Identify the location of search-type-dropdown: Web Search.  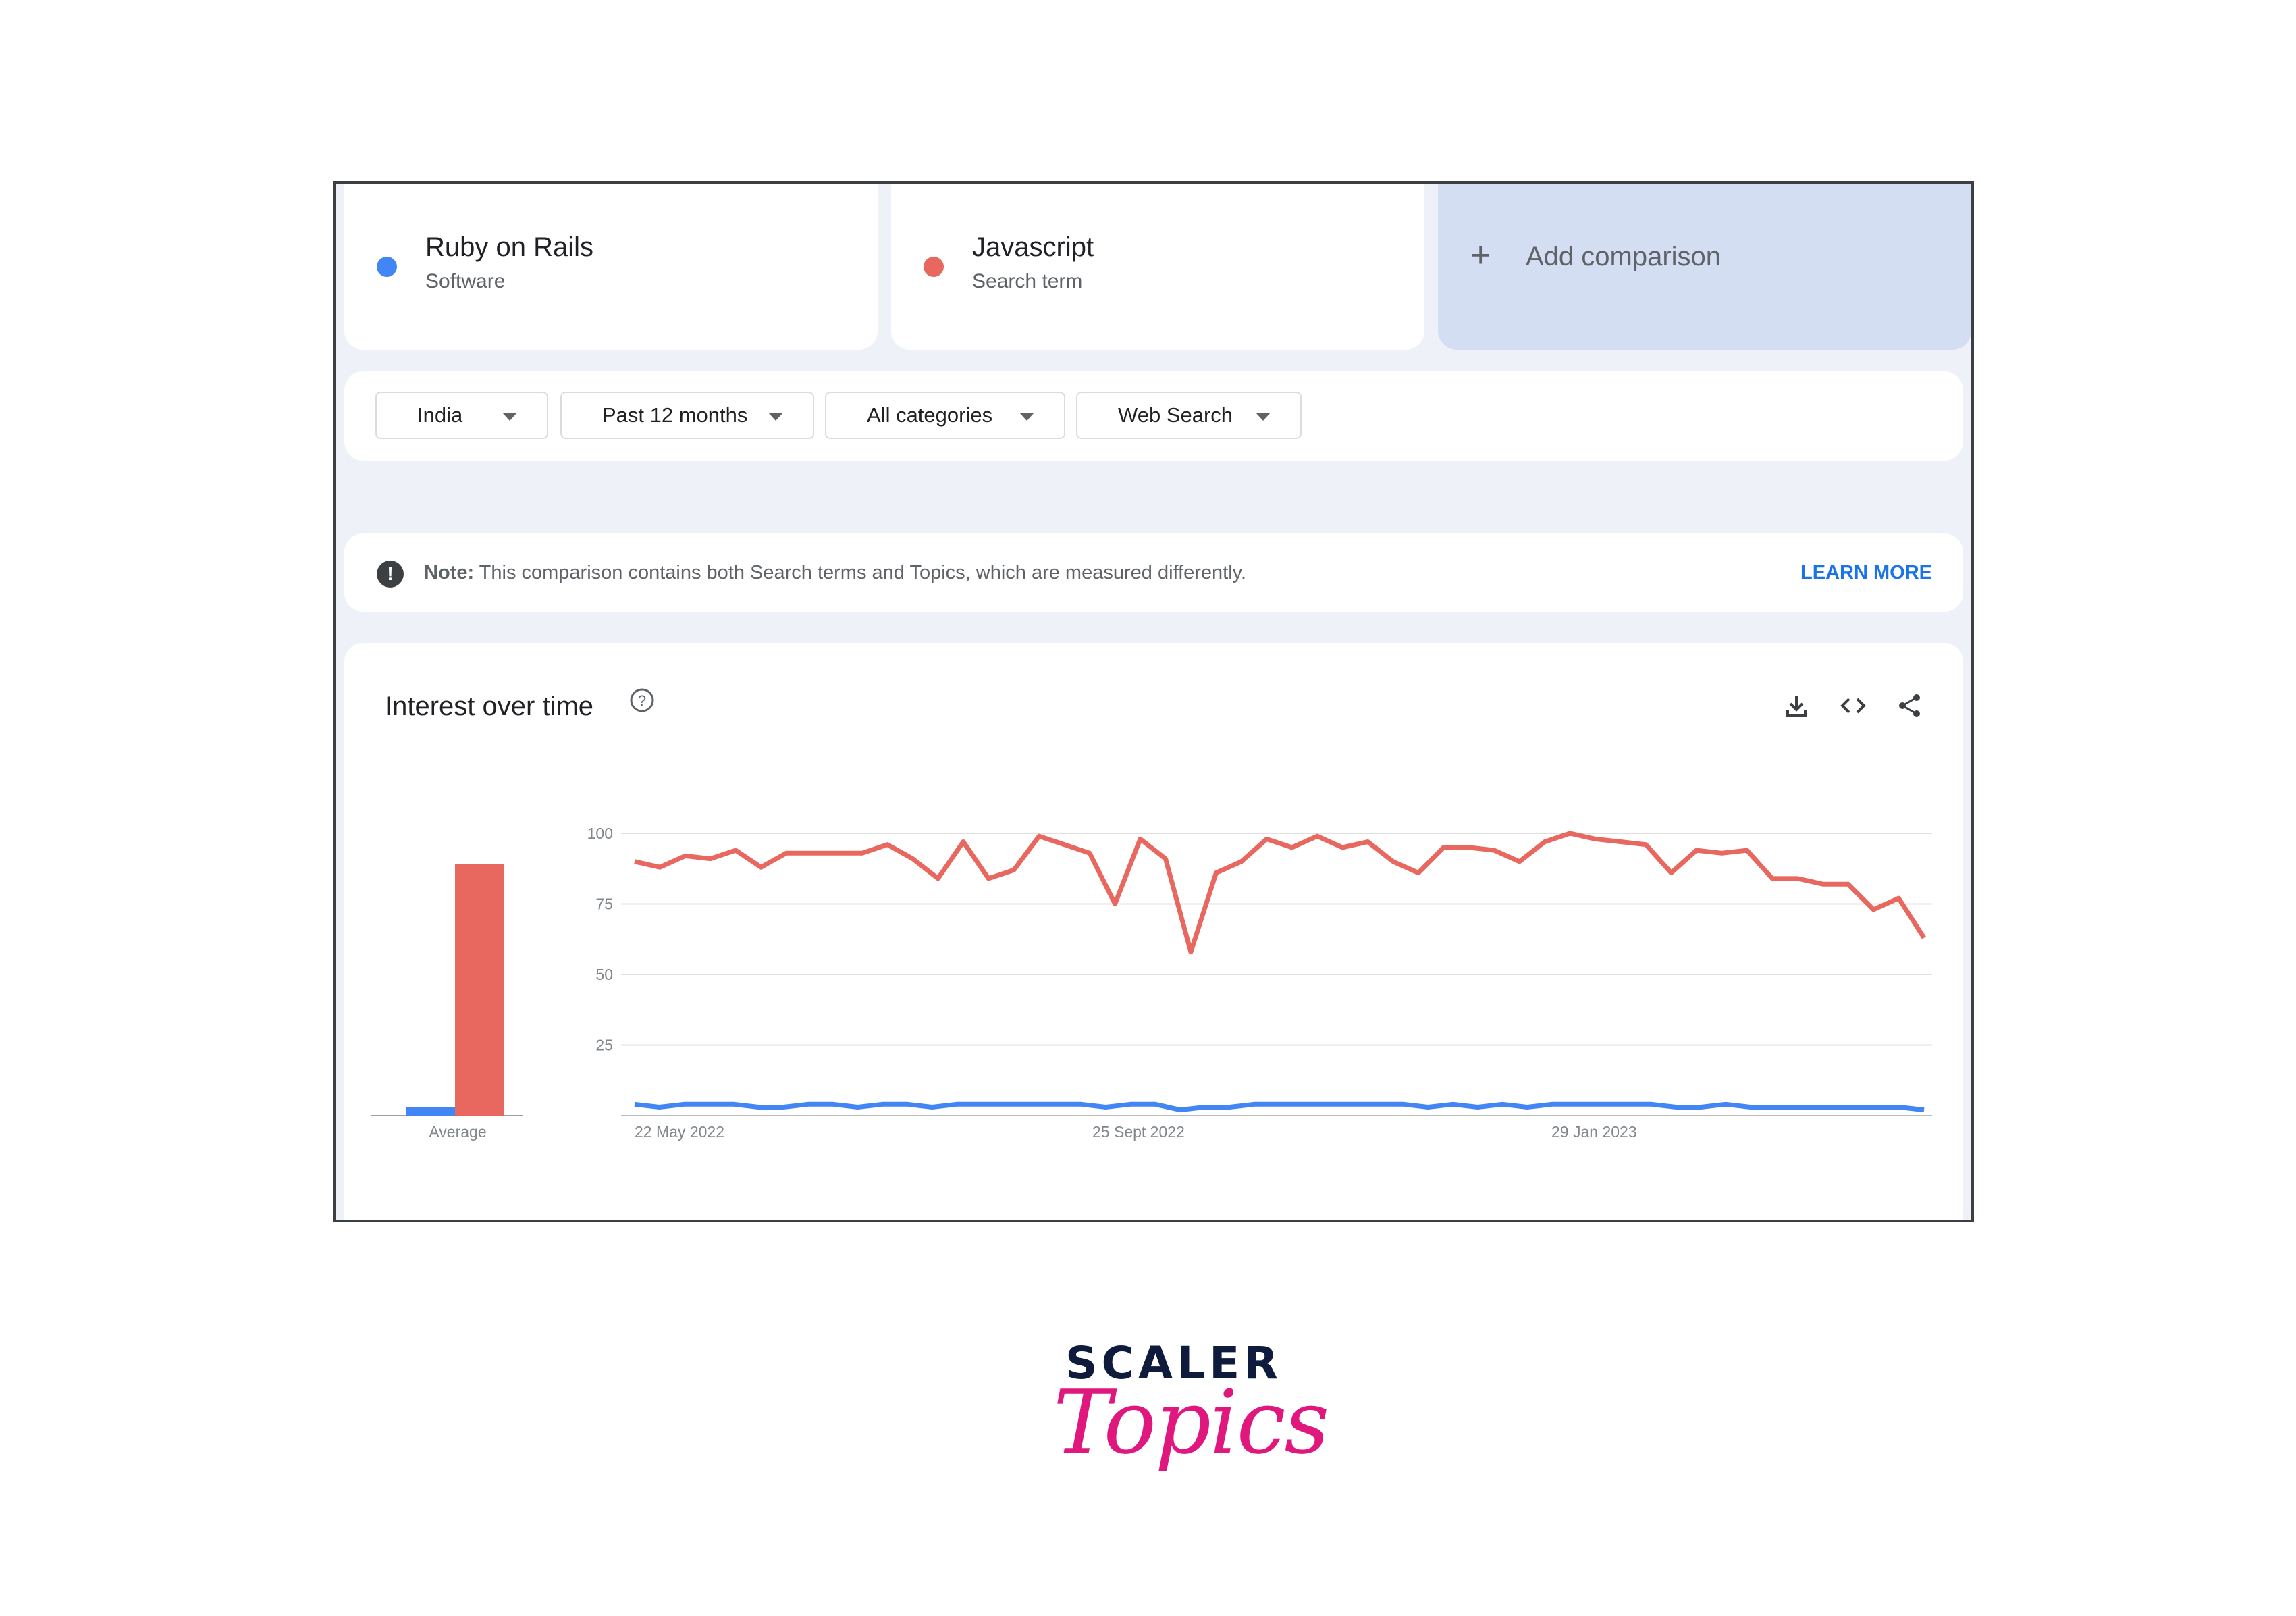
(1189, 415).